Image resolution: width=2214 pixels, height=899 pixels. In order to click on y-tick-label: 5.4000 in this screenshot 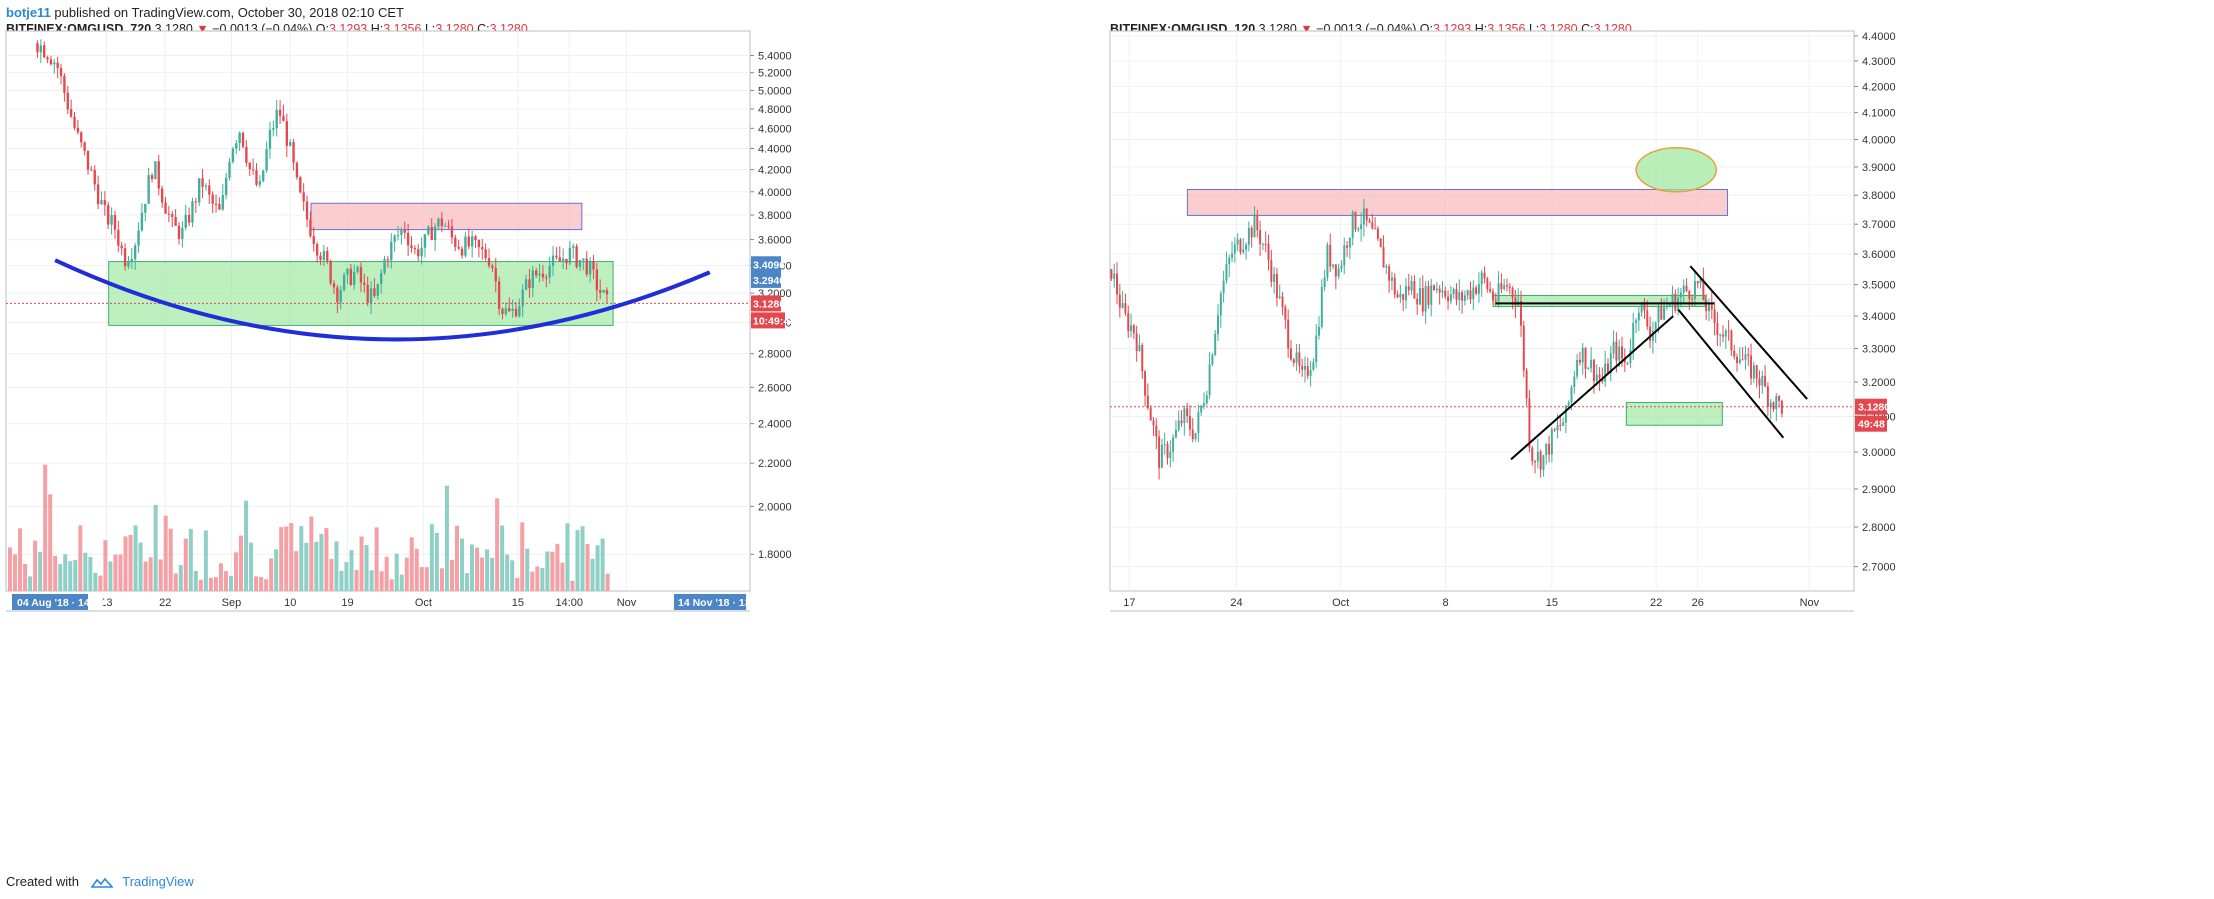, I will do `click(775, 57)`.